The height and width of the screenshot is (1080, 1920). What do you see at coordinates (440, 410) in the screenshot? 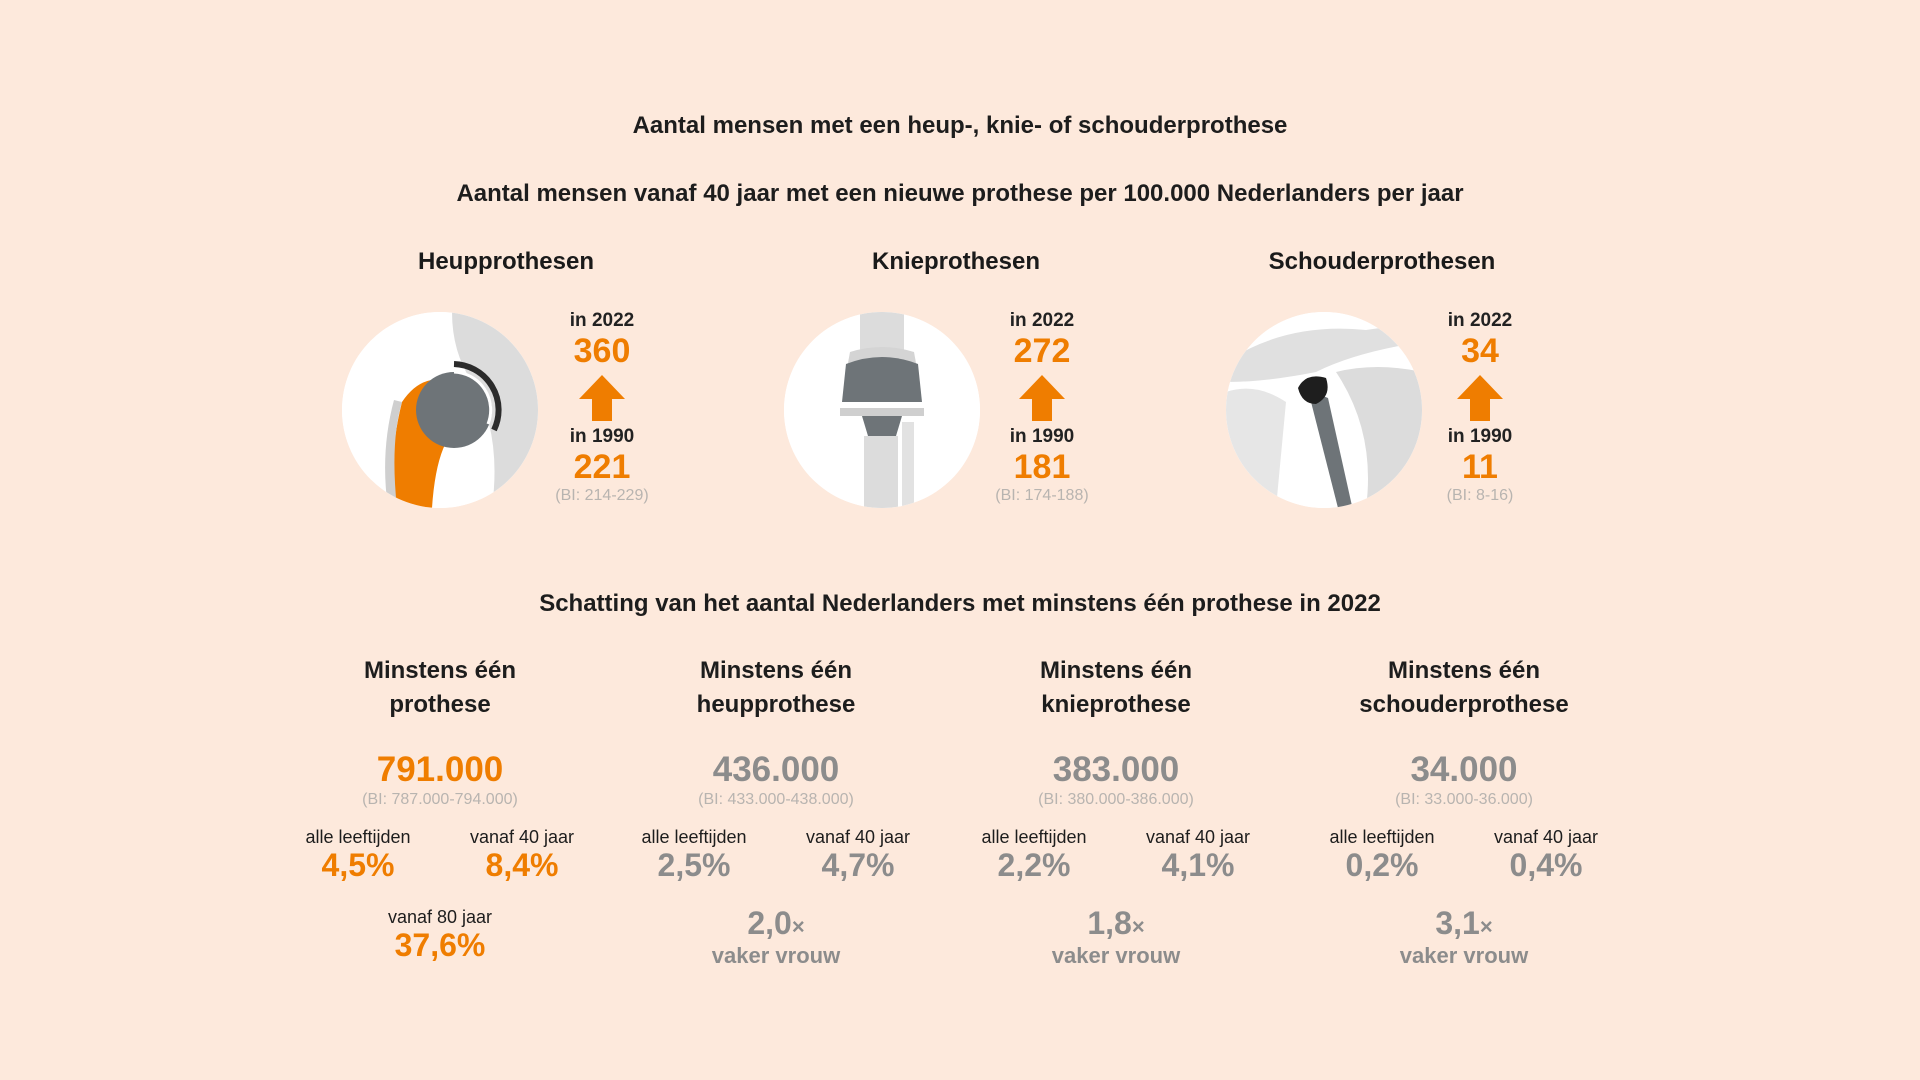
I see `hip-joint-icon` at bounding box center [440, 410].